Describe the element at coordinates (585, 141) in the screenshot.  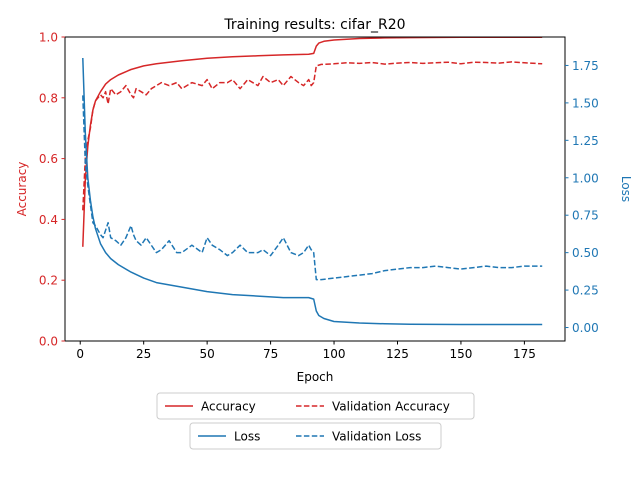
I see `right-y-tick-label: 1.25` at that location.